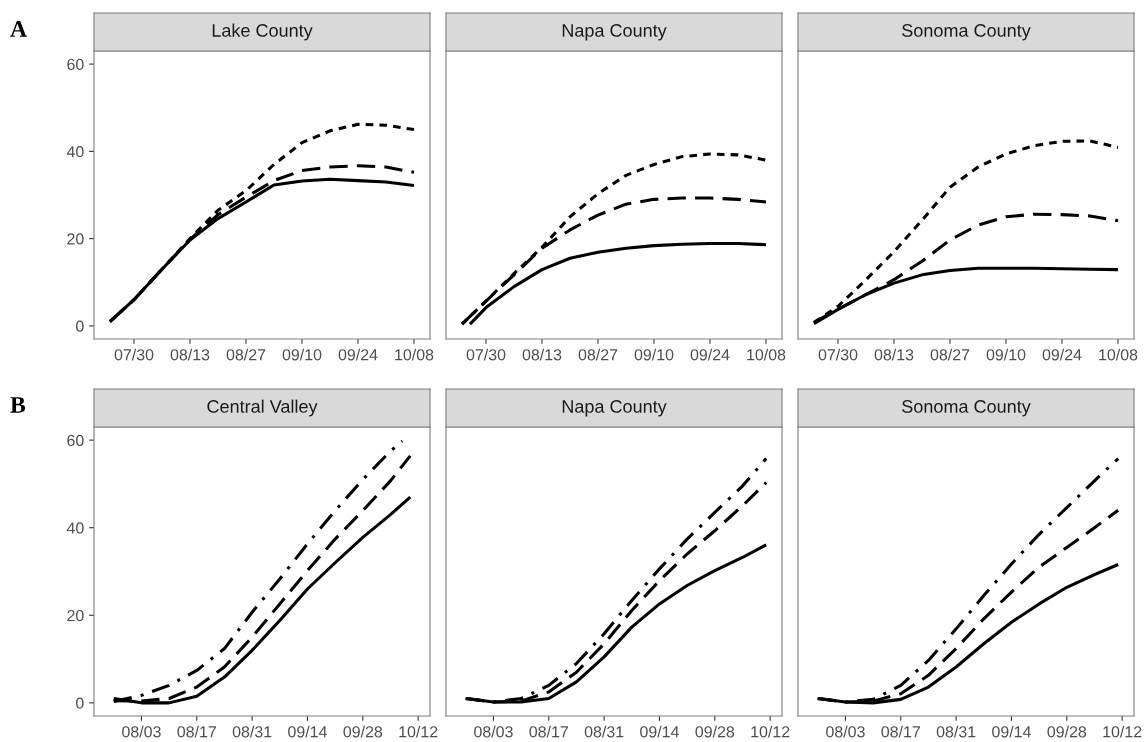  Describe the element at coordinates (262, 408) in the screenshot. I see `chart-title: Central Valley` at that location.